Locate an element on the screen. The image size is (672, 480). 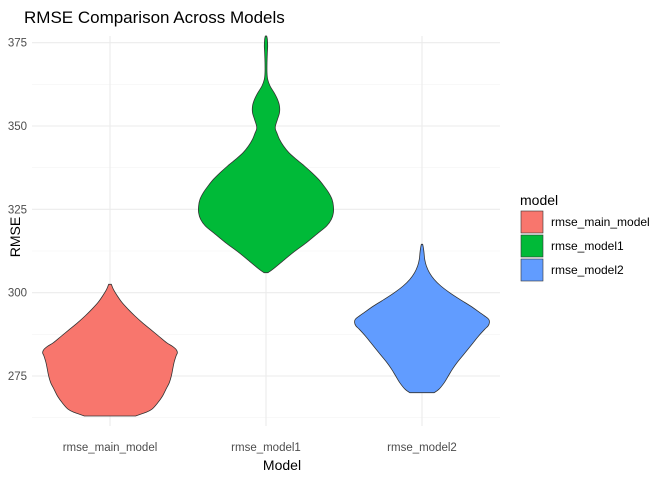
x-axis-ticks: rmse_main_model rmse_model1 rmse_model2 is located at coordinates (260, 448).